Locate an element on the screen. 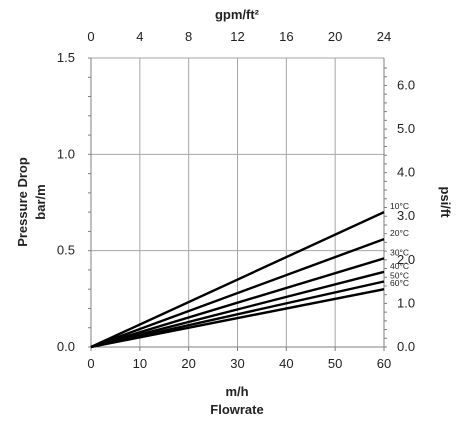 Image resolution: width=459 pixels, height=422 pixels. x-bottom-tick-label: 30 is located at coordinates (237, 363).